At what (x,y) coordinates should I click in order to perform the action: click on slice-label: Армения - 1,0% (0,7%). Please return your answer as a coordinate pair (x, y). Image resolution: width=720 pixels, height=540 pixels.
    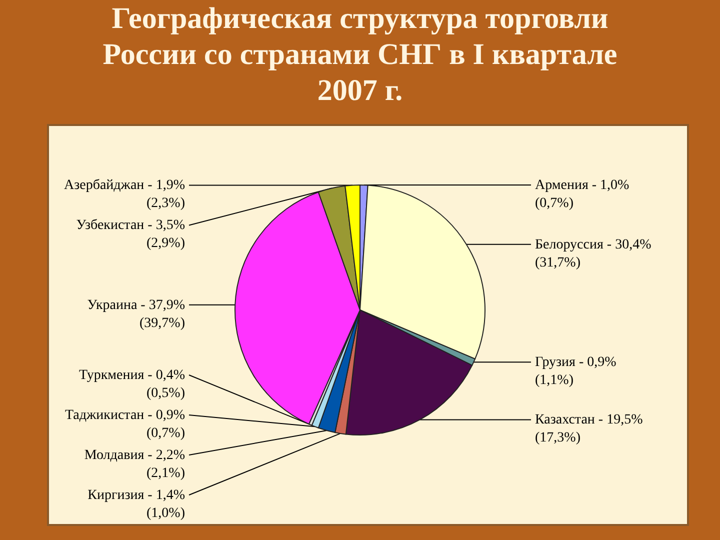
    Looking at the image, I should click on (582, 195).